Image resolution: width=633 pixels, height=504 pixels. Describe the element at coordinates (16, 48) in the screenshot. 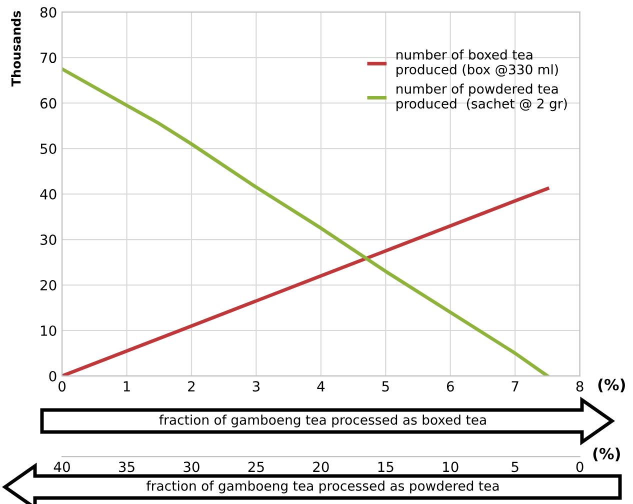

I see `y-axis-title: Thousands` at that location.